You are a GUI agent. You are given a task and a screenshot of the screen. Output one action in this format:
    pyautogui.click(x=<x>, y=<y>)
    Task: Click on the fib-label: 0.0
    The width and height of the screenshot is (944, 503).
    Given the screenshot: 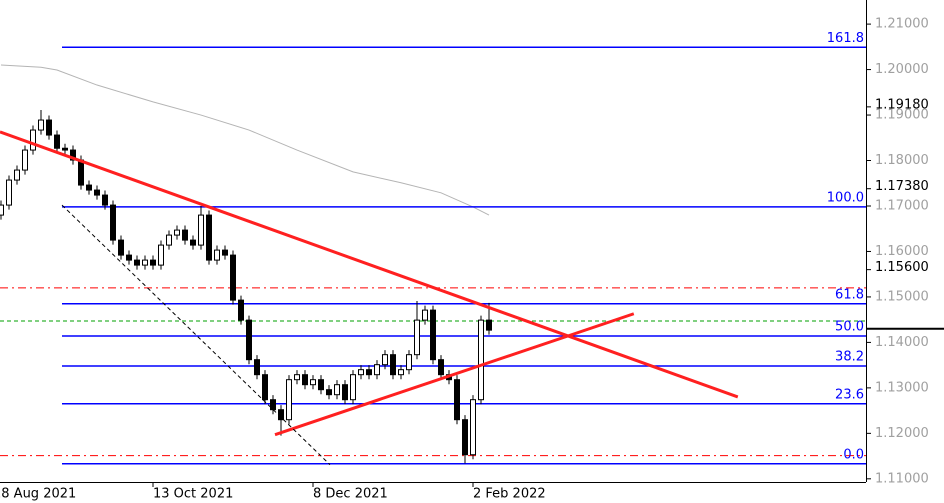 What is the action you would take?
    pyautogui.click(x=853, y=454)
    